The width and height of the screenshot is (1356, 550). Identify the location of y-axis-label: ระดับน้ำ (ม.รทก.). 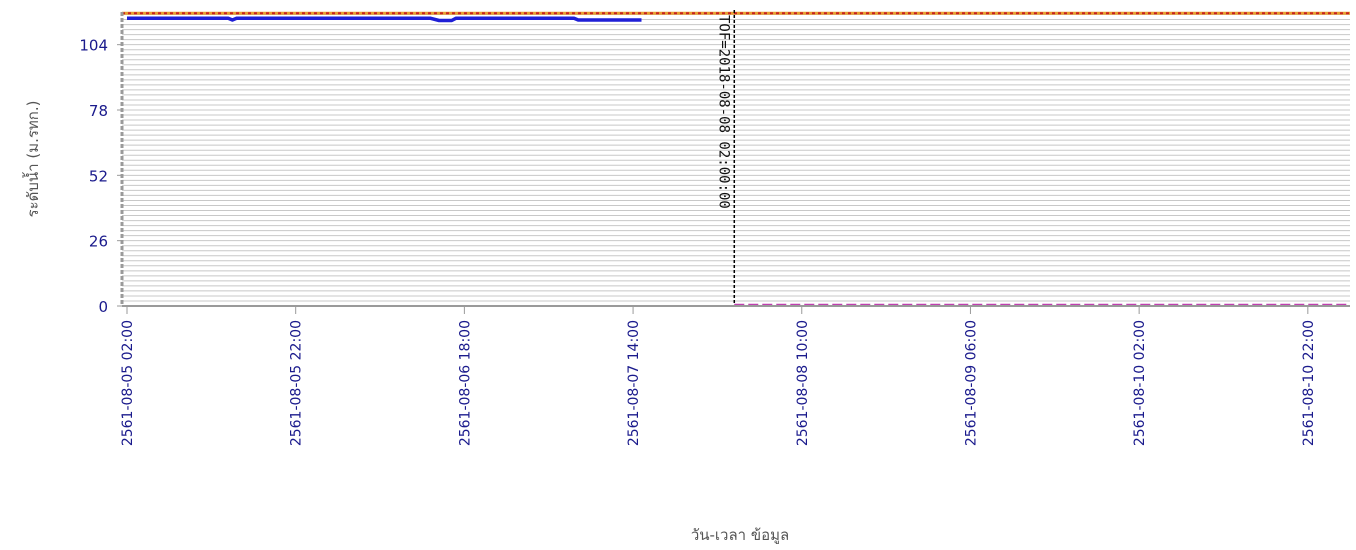
(32, 159).